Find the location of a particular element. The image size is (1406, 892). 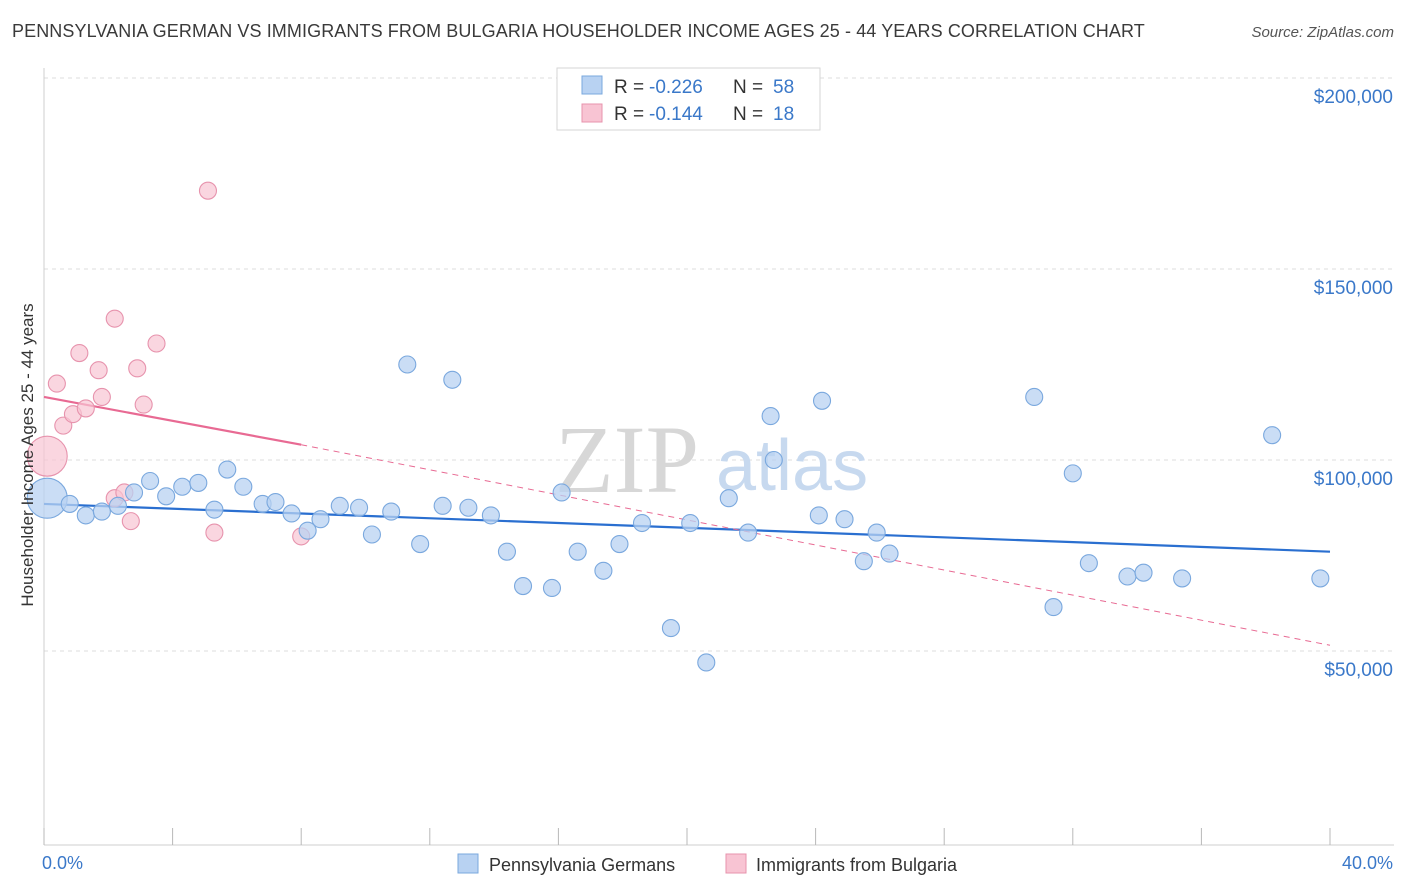

bottom-legend-label: Pennsylvania Germans is located at coordinates (582, 865).